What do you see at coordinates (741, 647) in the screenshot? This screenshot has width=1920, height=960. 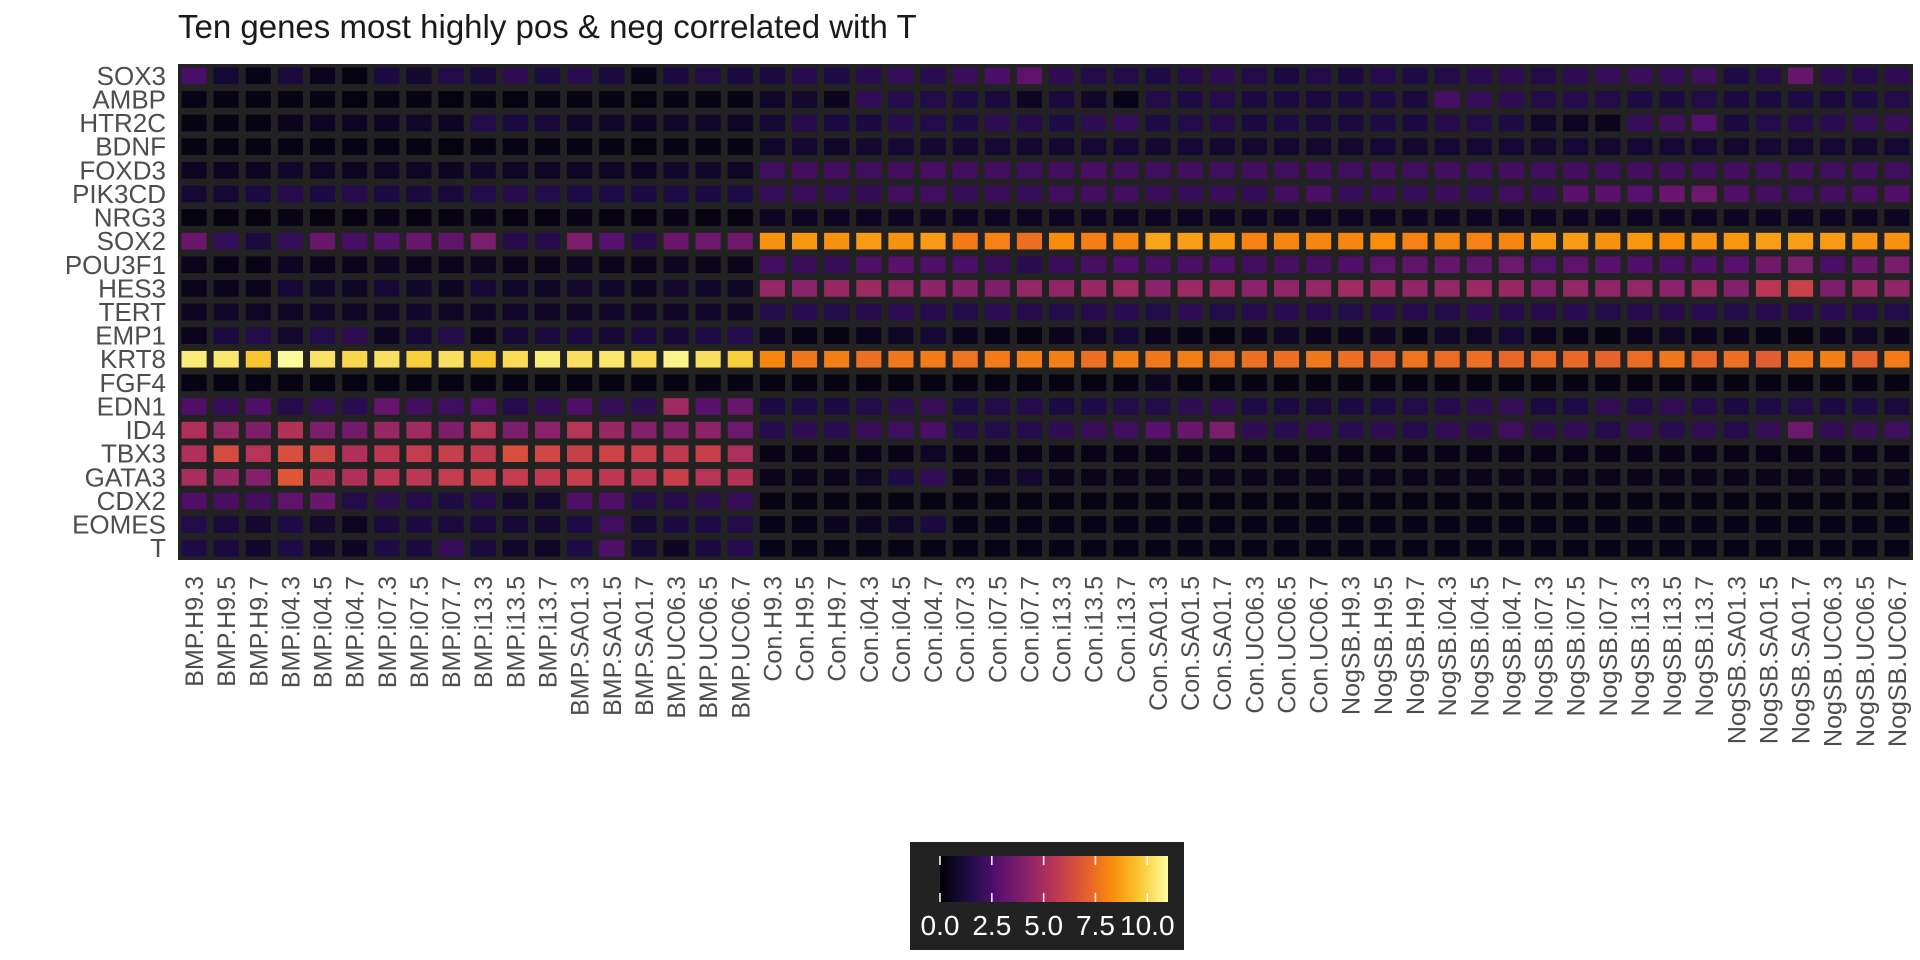 I see `column-label: BMP.UC06.7` at bounding box center [741, 647].